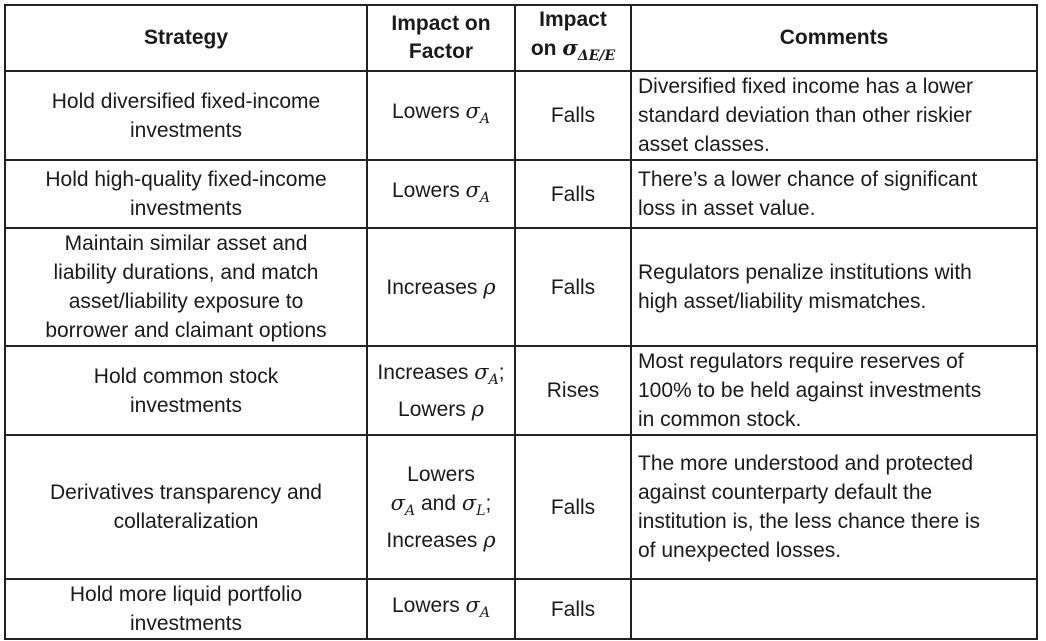 Image resolution: width=1046 pixels, height=641 pixels. Describe the element at coordinates (546, 48) in the screenshot. I see `header-impact-var-prefix: on` at that location.